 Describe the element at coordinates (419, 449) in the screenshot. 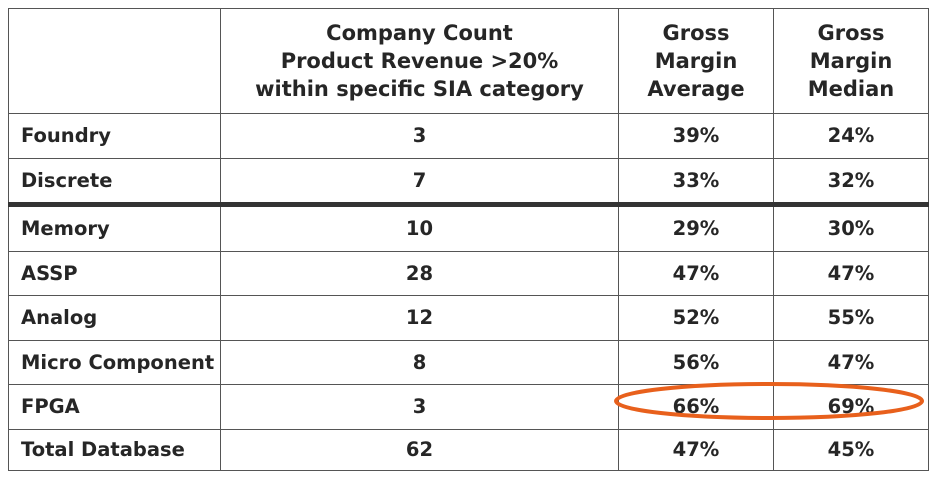

I see `row-company-count: 62` at that location.